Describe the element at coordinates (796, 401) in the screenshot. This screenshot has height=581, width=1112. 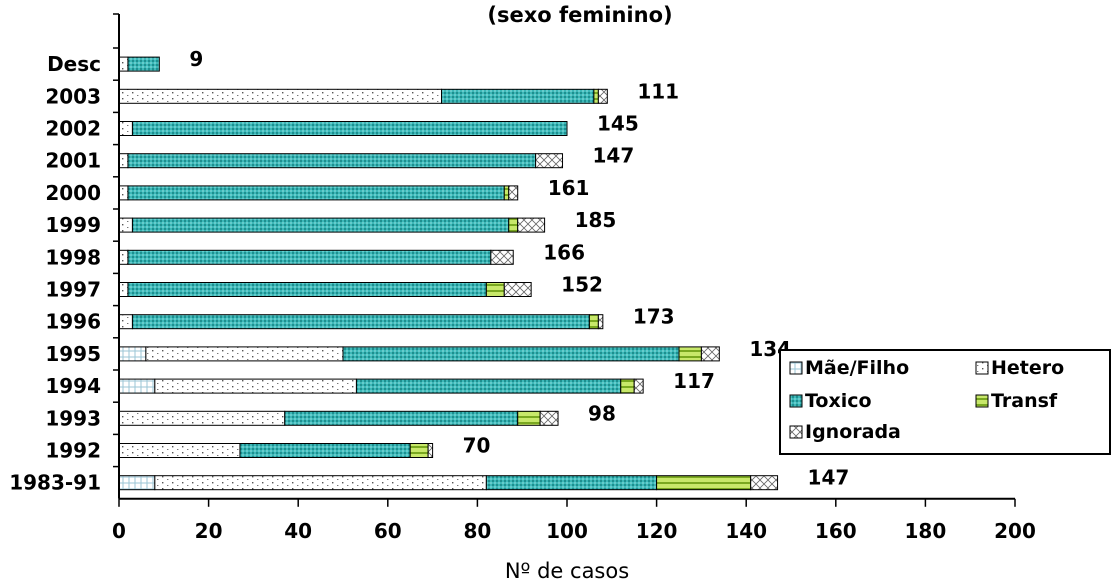
I see `legend-swatch-toxico` at that location.